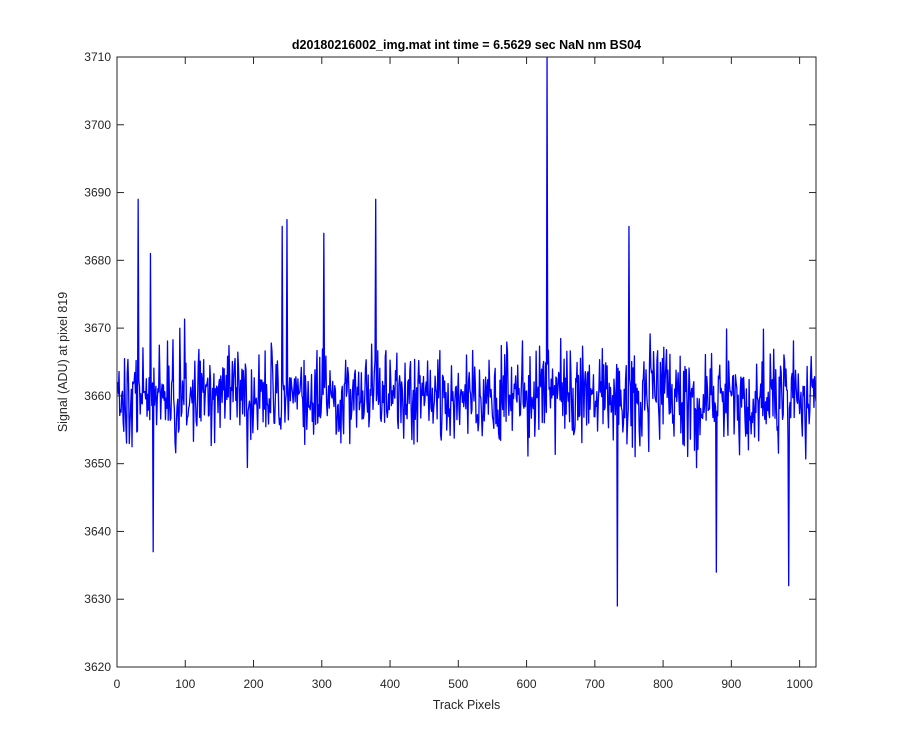  I want to click on x-tick-label: 800, so click(663, 684).